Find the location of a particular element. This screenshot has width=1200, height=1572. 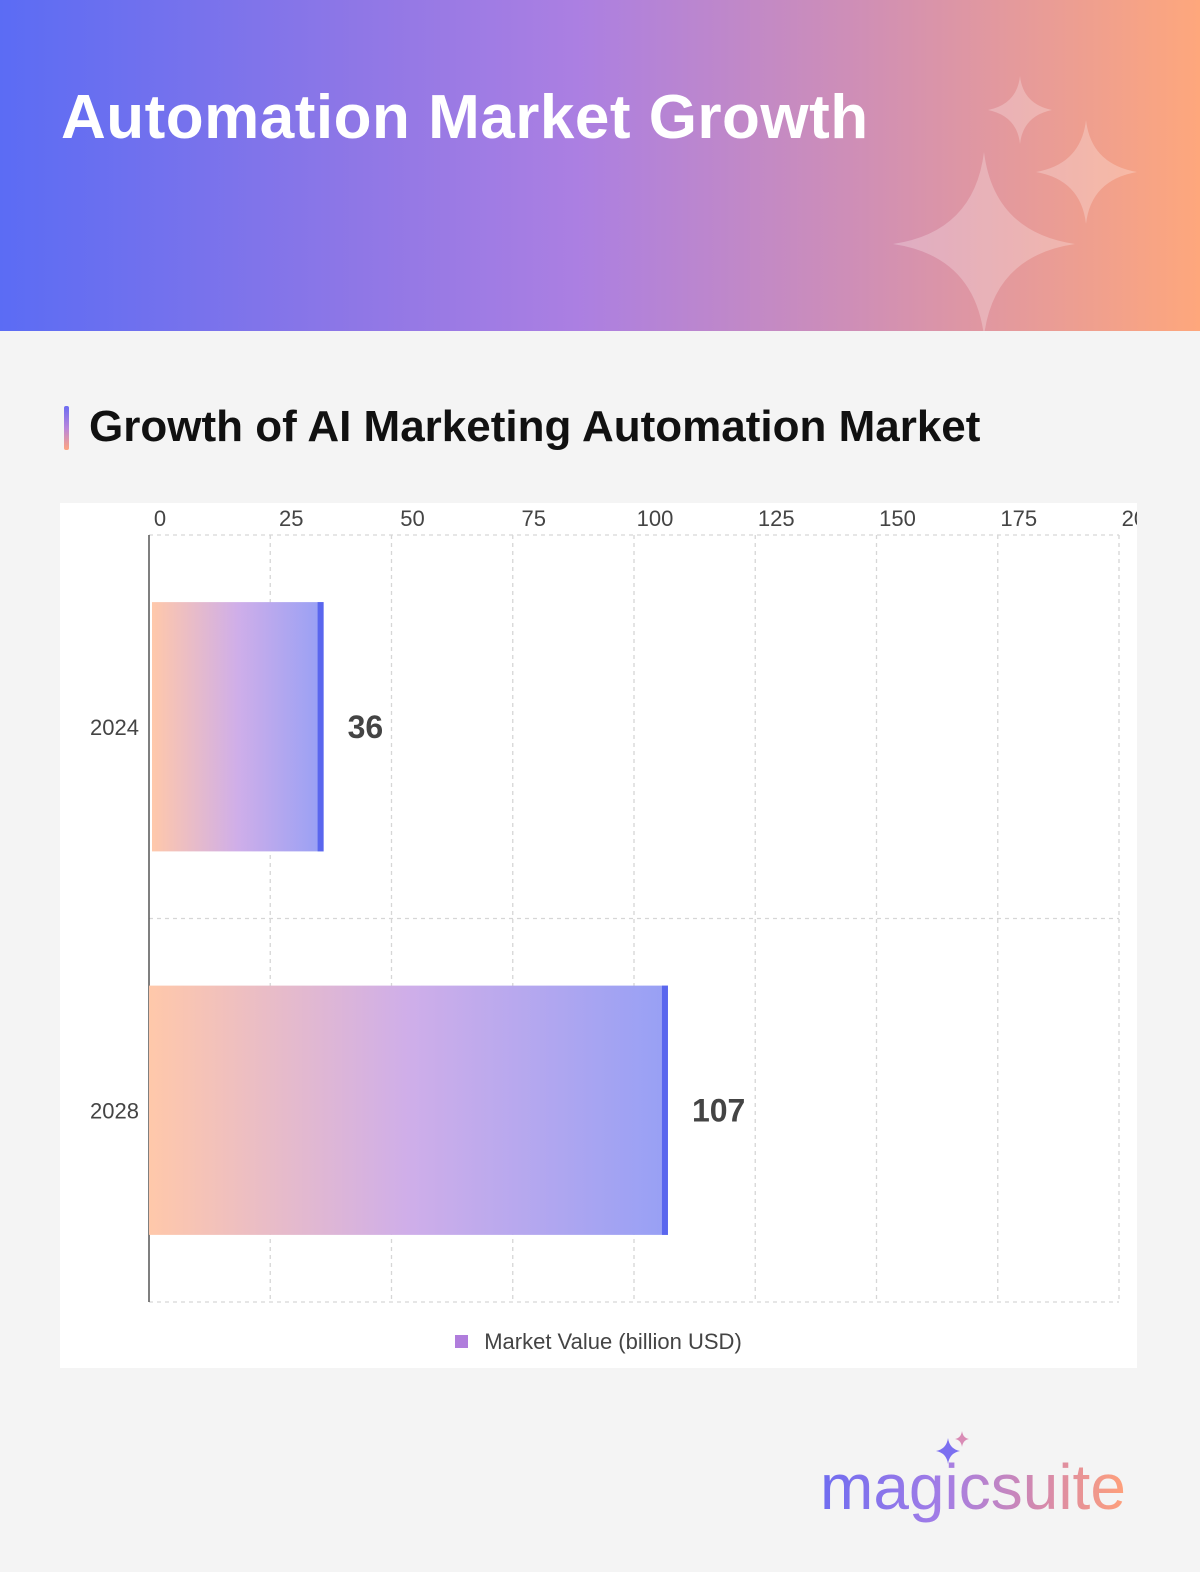

y-category-label: 2024 is located at coordinates (114, 727).